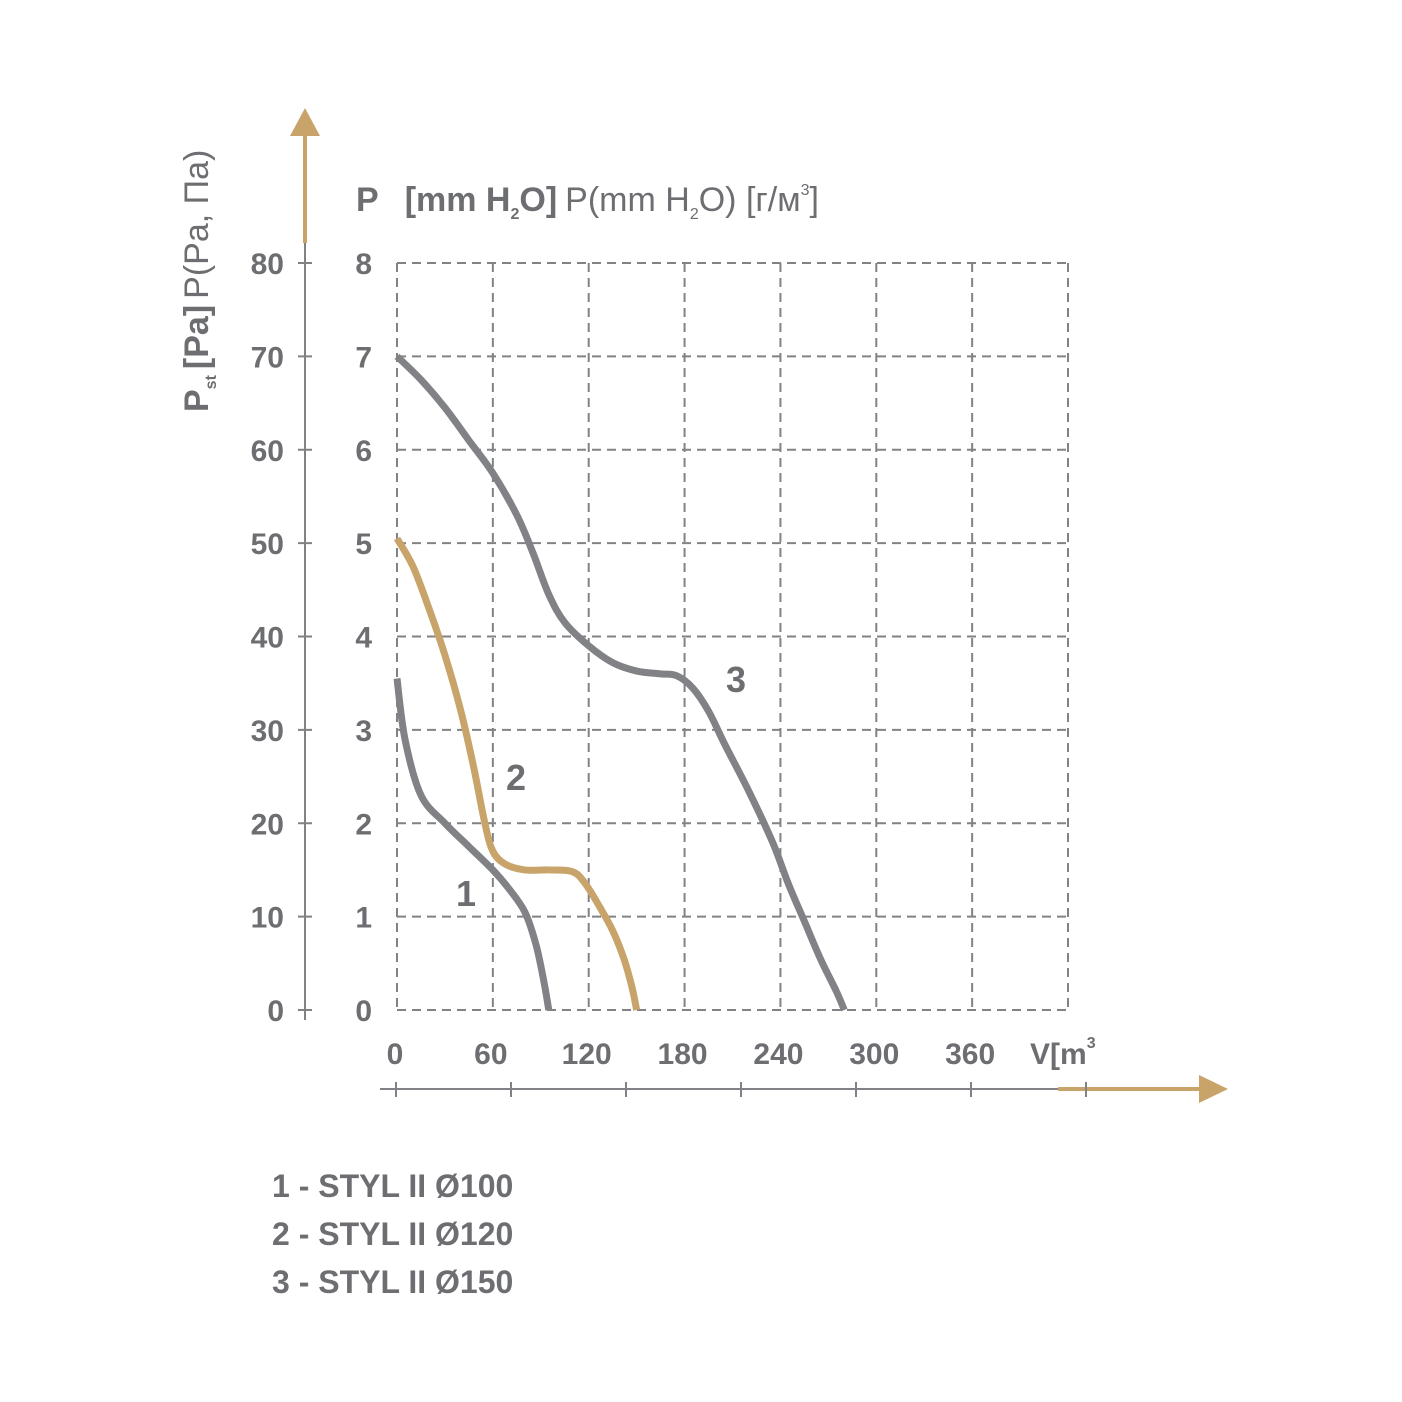 This screenshot has height=1402, width=1402. I want to click on y-tick-label-pa: 10, so click(267, 918).